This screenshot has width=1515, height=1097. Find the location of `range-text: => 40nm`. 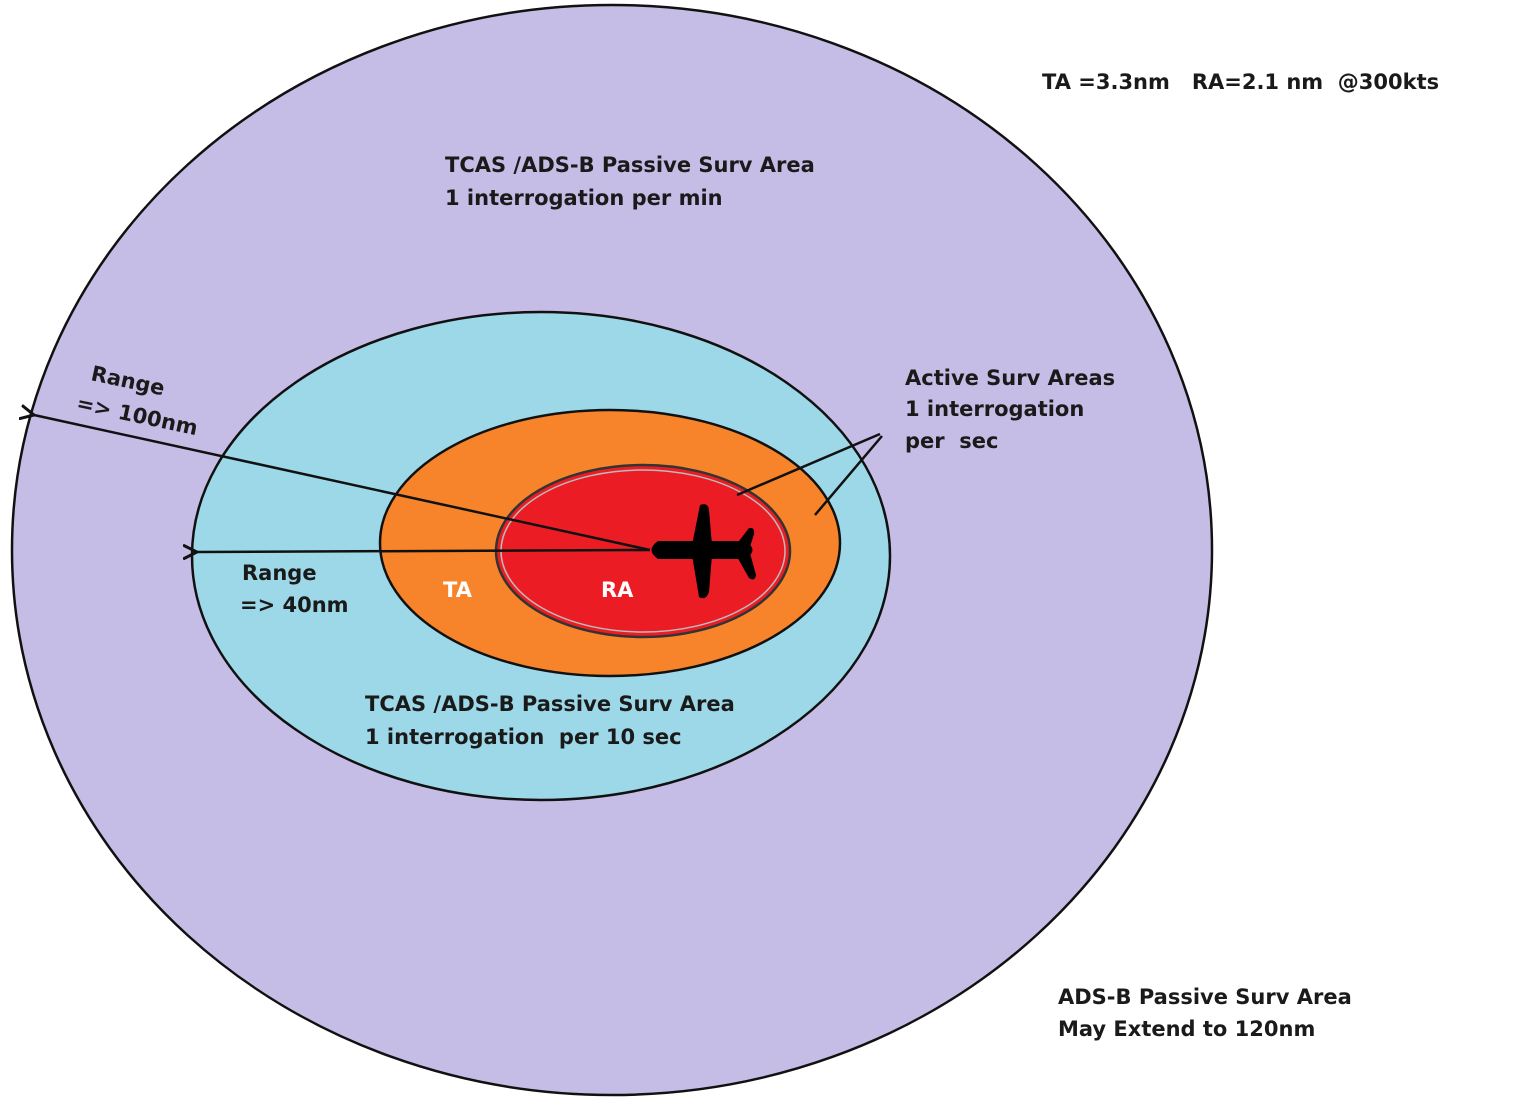

range-text: => 40nm is located at coordinates (294, 605).